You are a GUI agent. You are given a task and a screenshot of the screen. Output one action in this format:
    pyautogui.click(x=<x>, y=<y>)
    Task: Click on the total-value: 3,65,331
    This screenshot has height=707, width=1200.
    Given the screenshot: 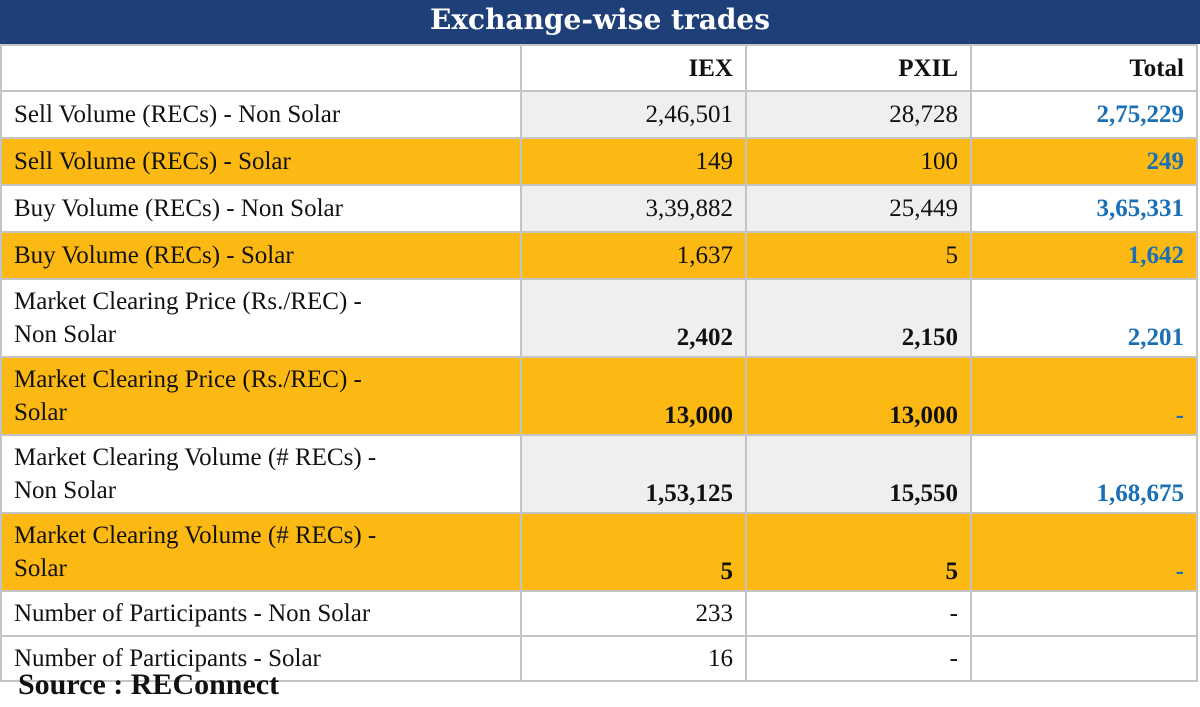 What is the action you would take?
    pyautogui.click(x=1084, y=208)
    